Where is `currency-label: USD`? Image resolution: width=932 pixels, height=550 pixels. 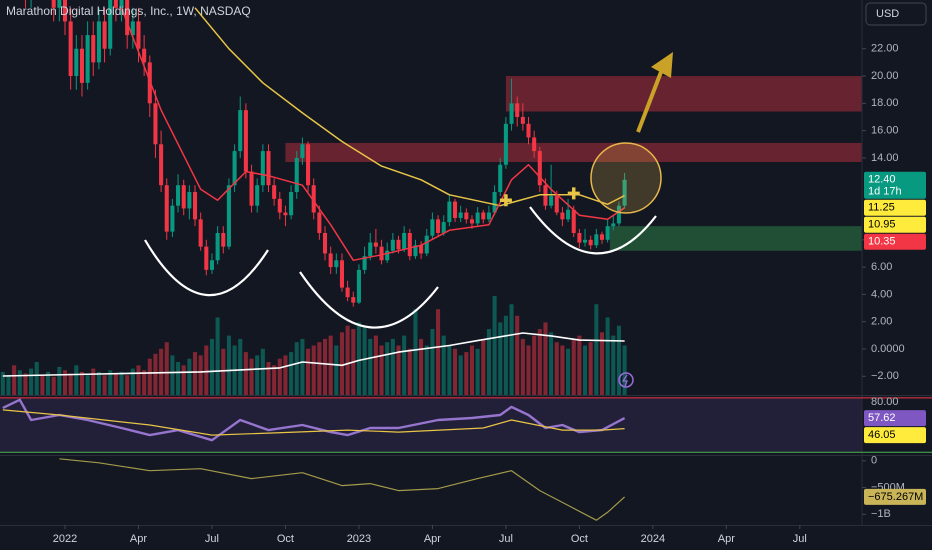 currency-label: USD is located at coordinates (887, 14).